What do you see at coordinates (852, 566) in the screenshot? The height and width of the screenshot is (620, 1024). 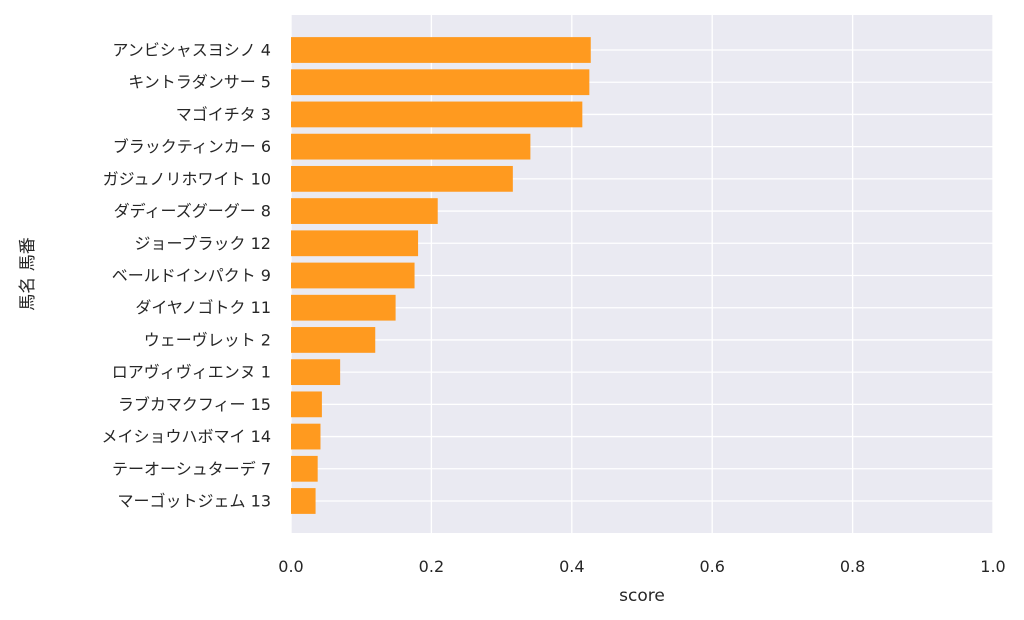 I see `x-tick-label: 0.8` at bounding box center [852, 566].